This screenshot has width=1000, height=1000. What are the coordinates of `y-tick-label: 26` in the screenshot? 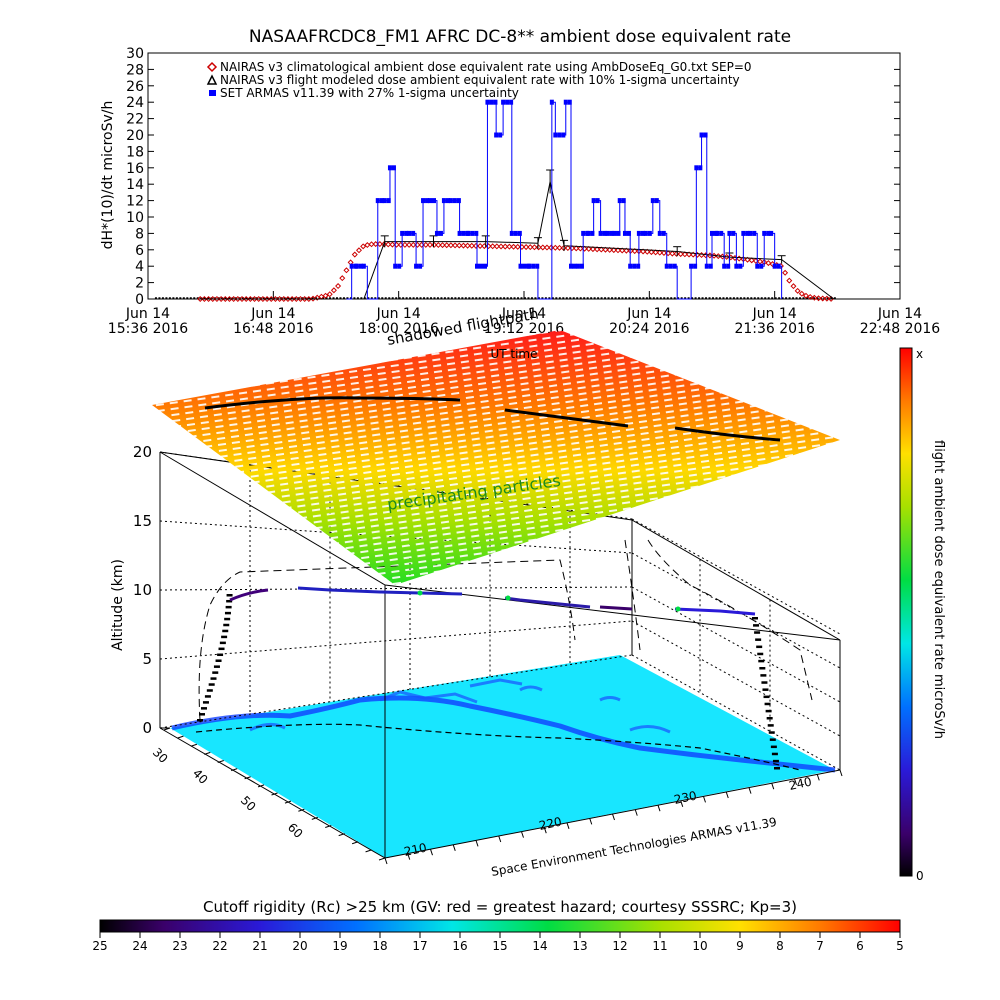 It's located at (135, 87).